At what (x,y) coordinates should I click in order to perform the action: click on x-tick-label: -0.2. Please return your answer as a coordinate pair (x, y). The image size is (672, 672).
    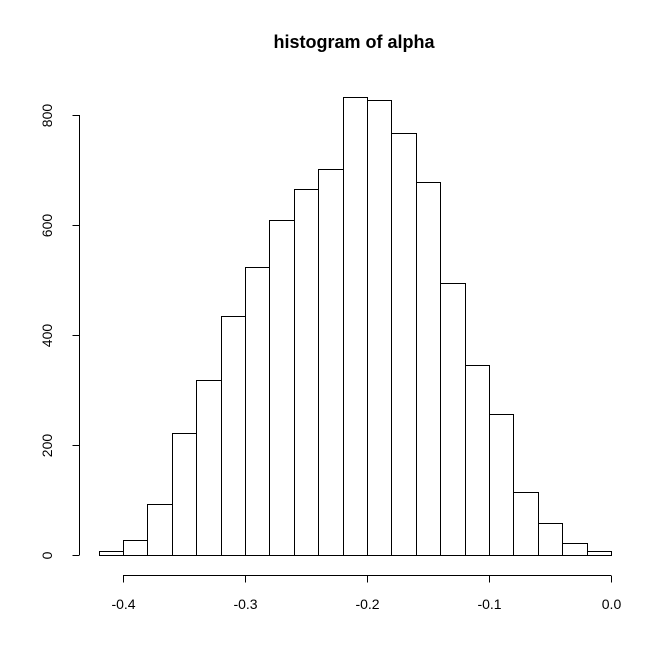
    Looking at the image, I should click on (367, 604).